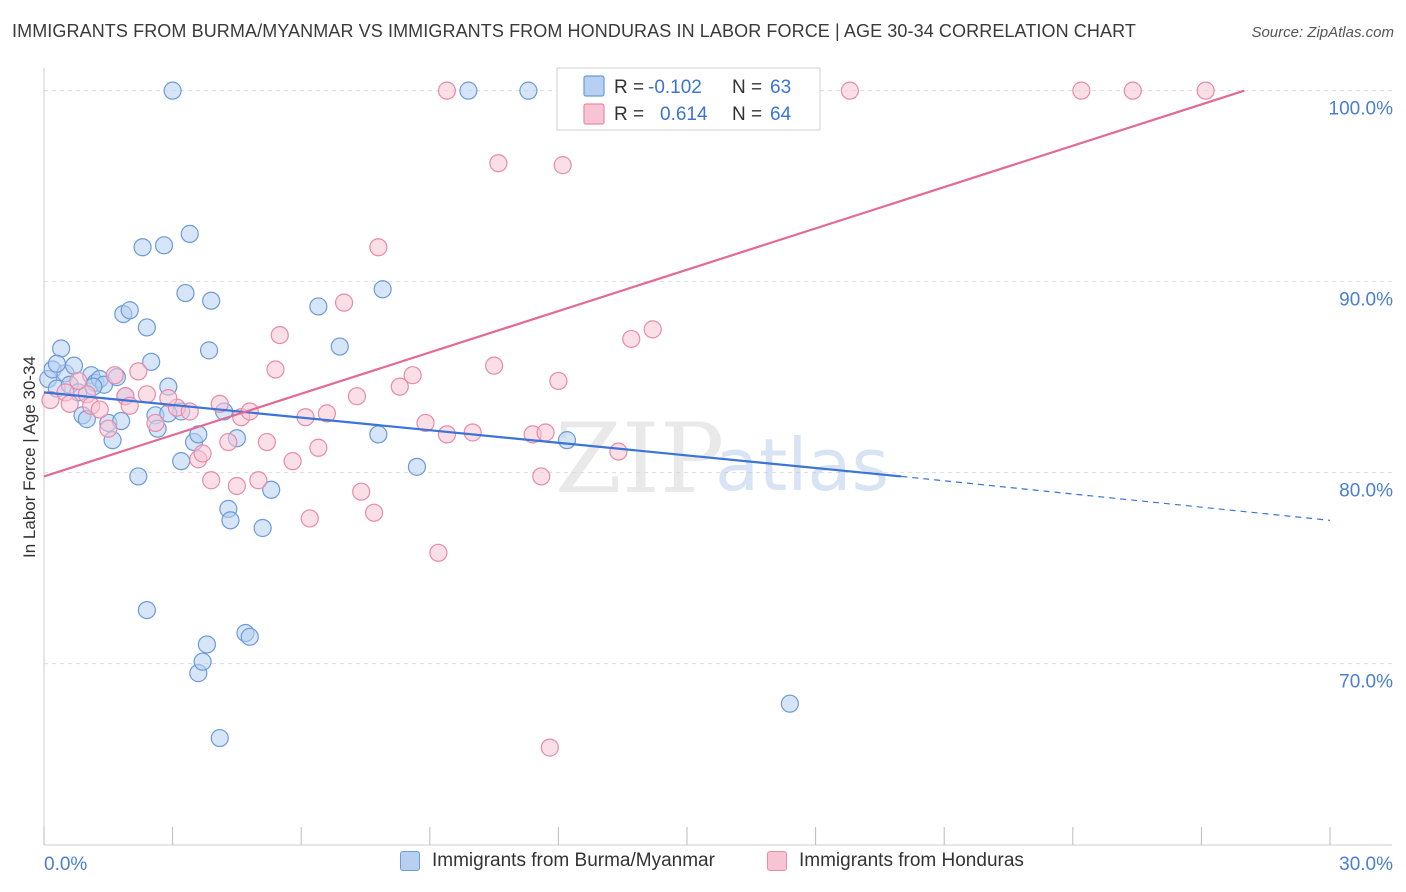 The image size is (1406, 892). I want to click on stats-swatch-burma, so click(594, 86).